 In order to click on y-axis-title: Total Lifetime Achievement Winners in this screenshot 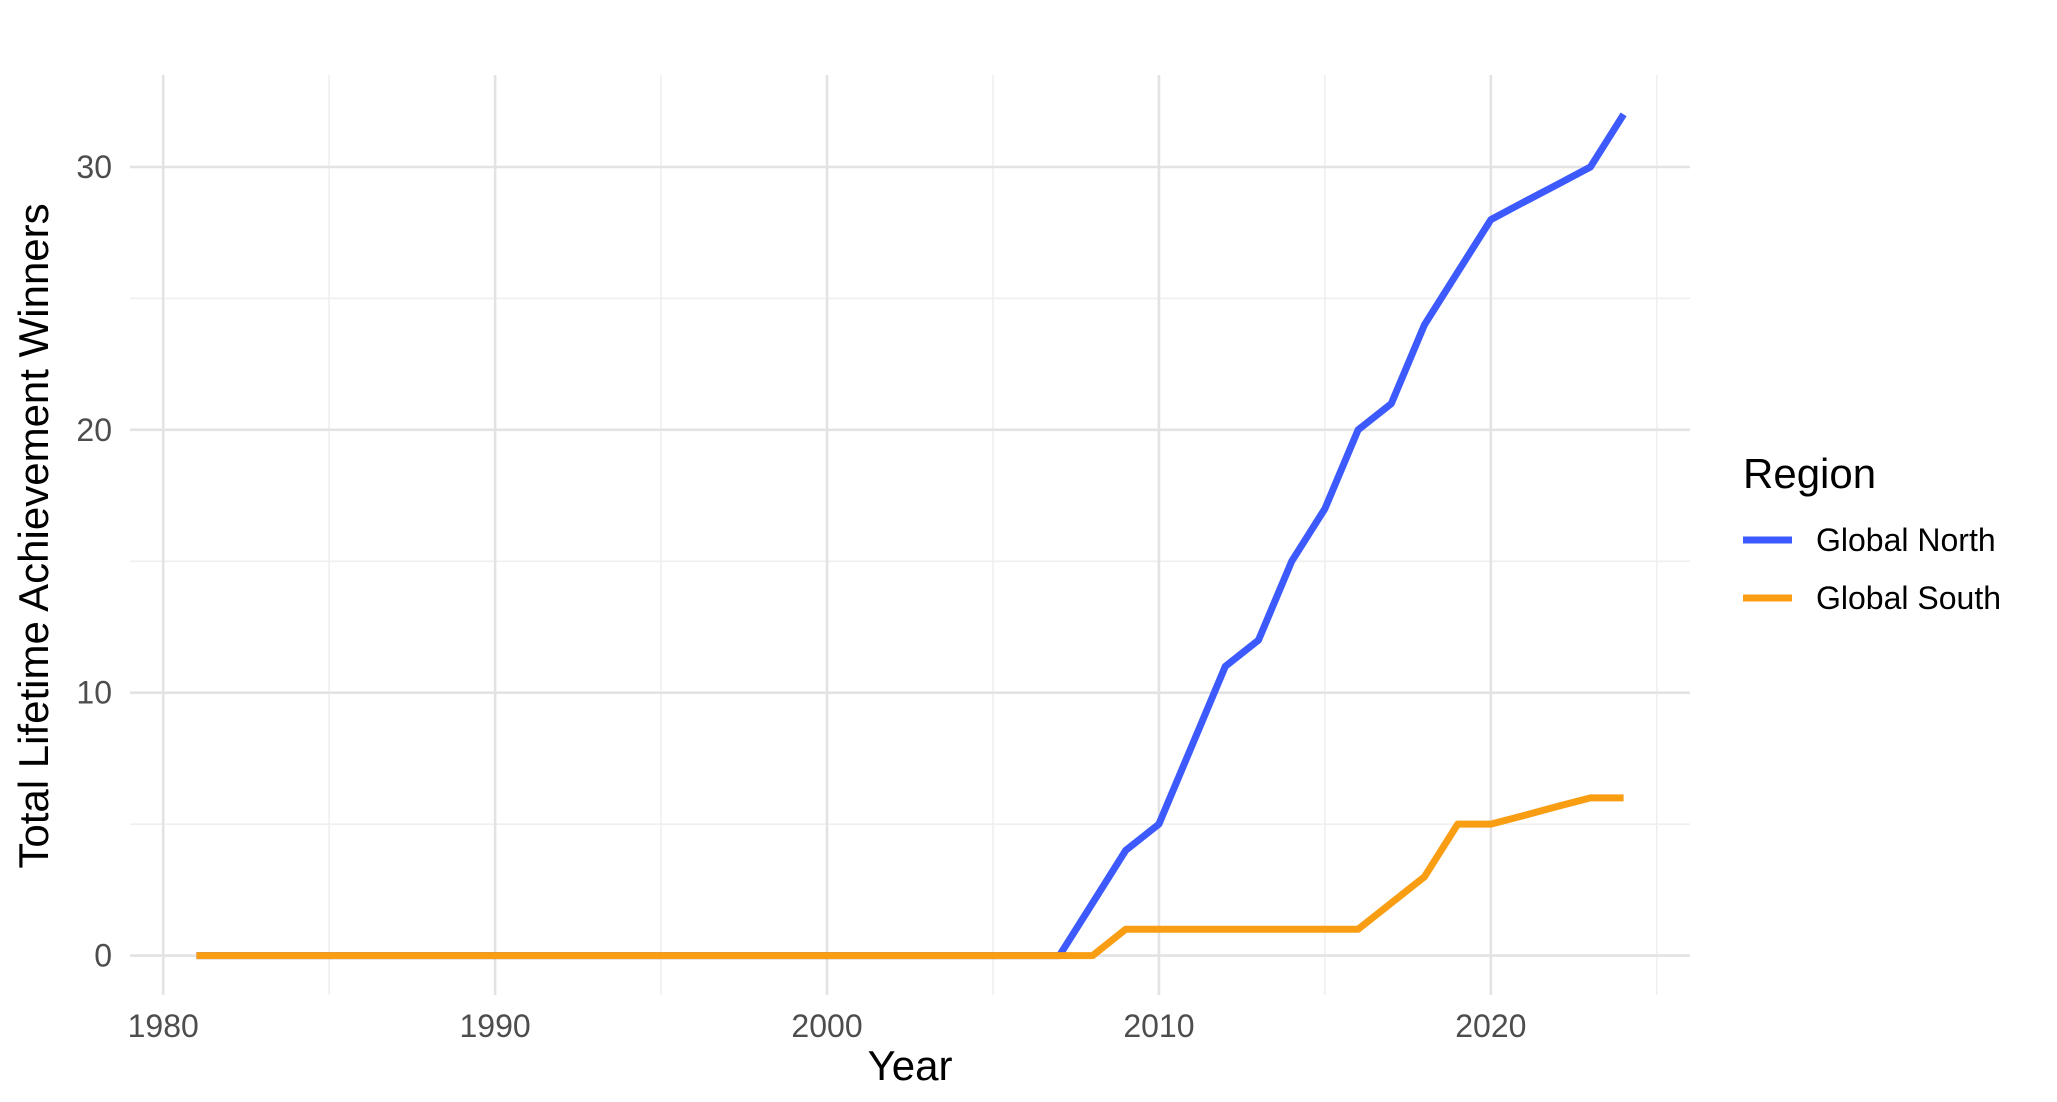, I will do `click(33, 535)`.